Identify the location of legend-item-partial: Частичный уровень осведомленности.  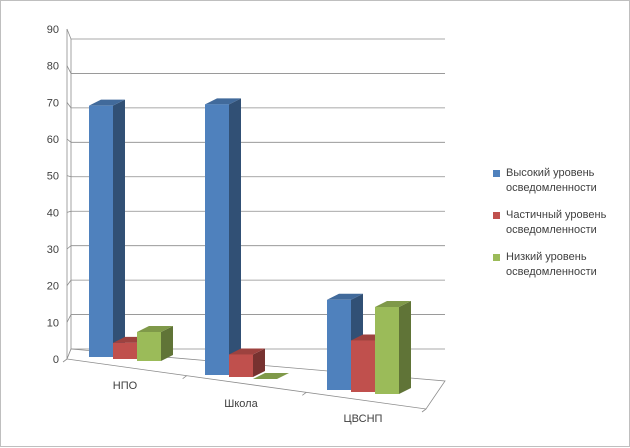
(559, 223).